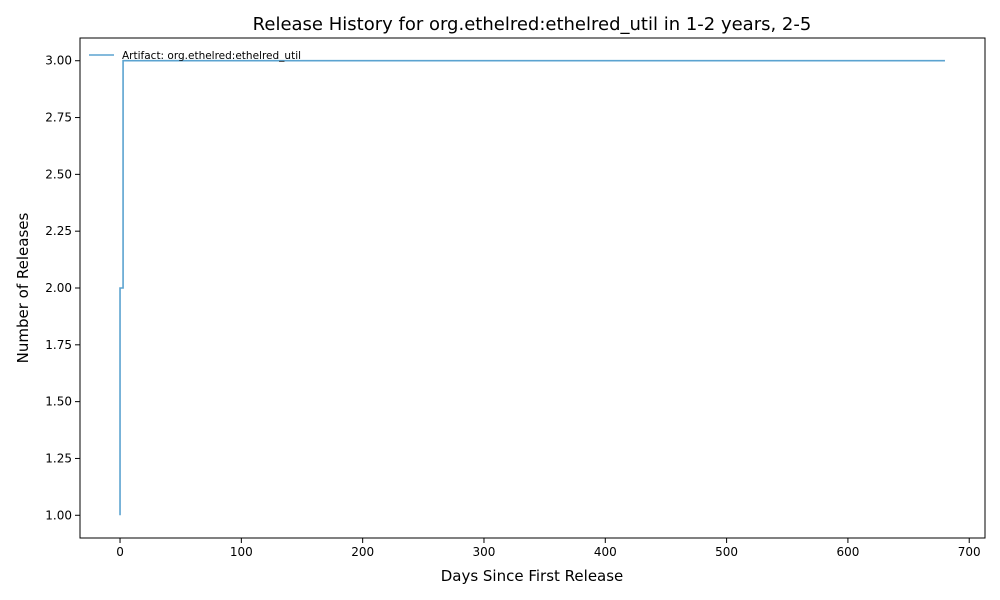 The width and height of the screenshot is (1000, 600). Describe the element at coordinates (726, 552) in the screenshot. I see `x-tick-label: 500` at that location.